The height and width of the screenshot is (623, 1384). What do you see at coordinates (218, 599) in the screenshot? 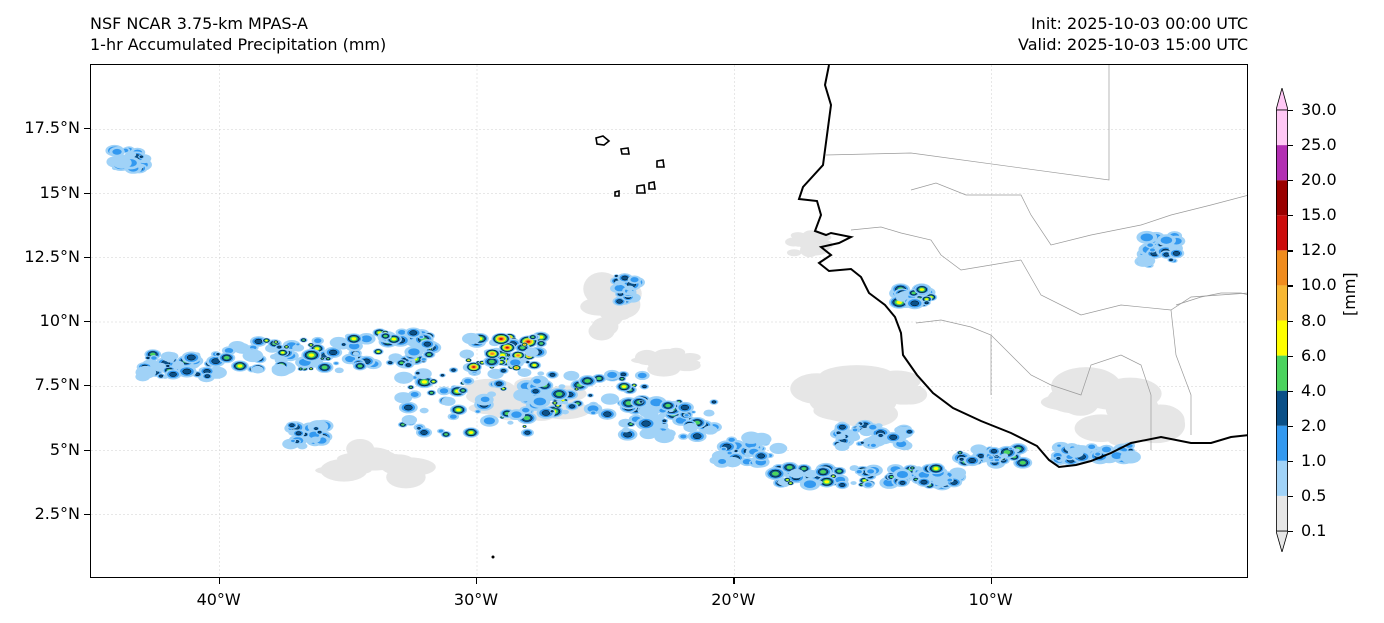
I see `lon-tick-label: 40°W` at bounding box center [218, 599].